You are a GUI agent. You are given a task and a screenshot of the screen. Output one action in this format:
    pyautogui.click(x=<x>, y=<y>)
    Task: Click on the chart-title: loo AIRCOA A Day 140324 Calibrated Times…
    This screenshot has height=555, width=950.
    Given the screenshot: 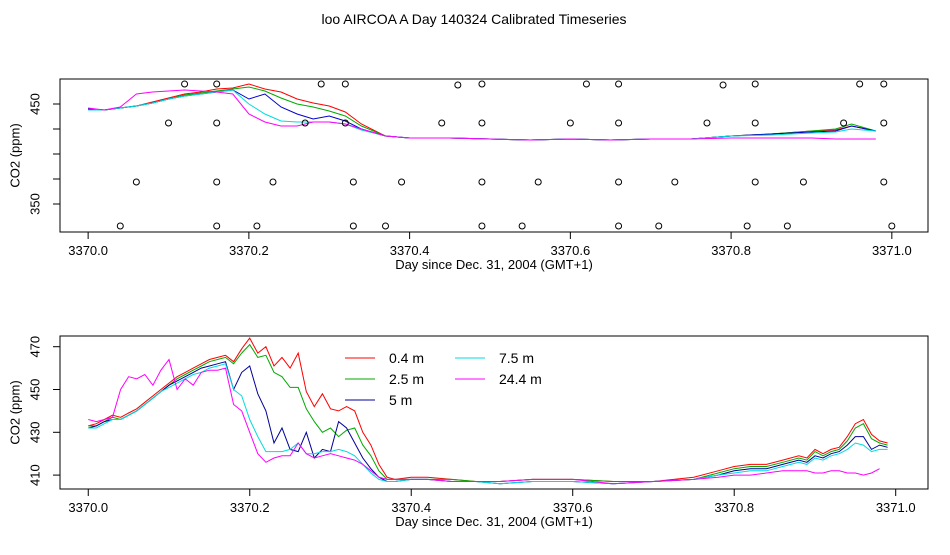 What is the action you would take?
    pyautogui.click(x=473, y=19)
    